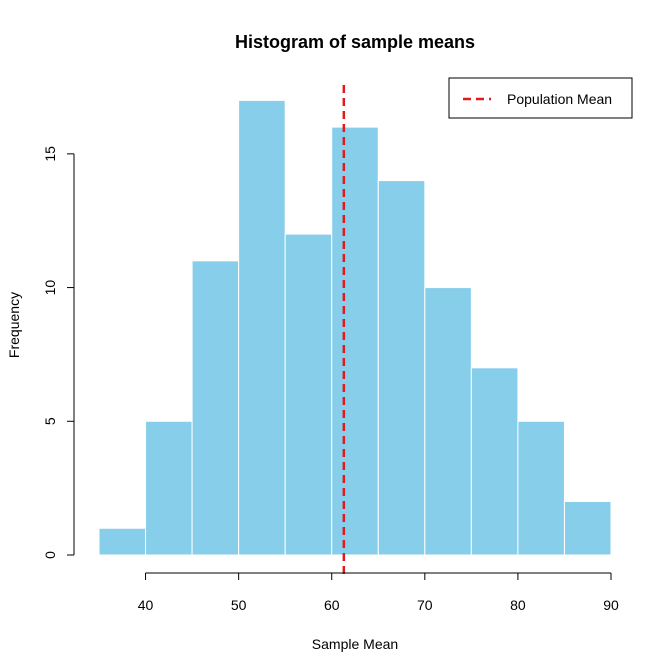 Image resolution: width=672 pixels, height=672 pixels. I want to click on y-axis: 0 5 10 15, so click(58, 352).